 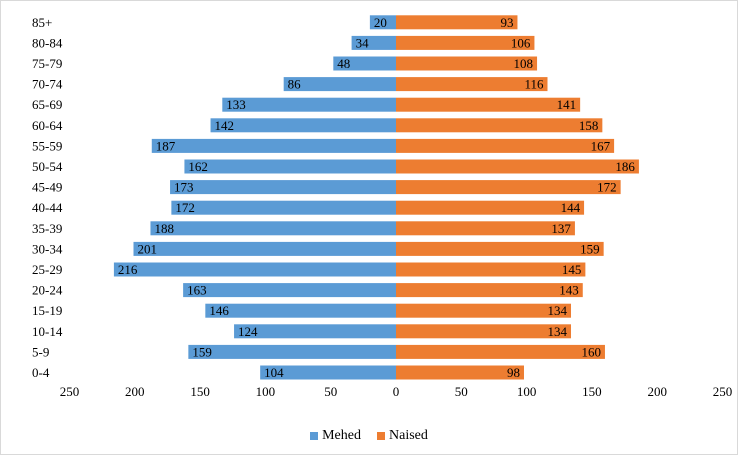 I want to click on data-label-mehed: 188, so click(x=164, y=228).